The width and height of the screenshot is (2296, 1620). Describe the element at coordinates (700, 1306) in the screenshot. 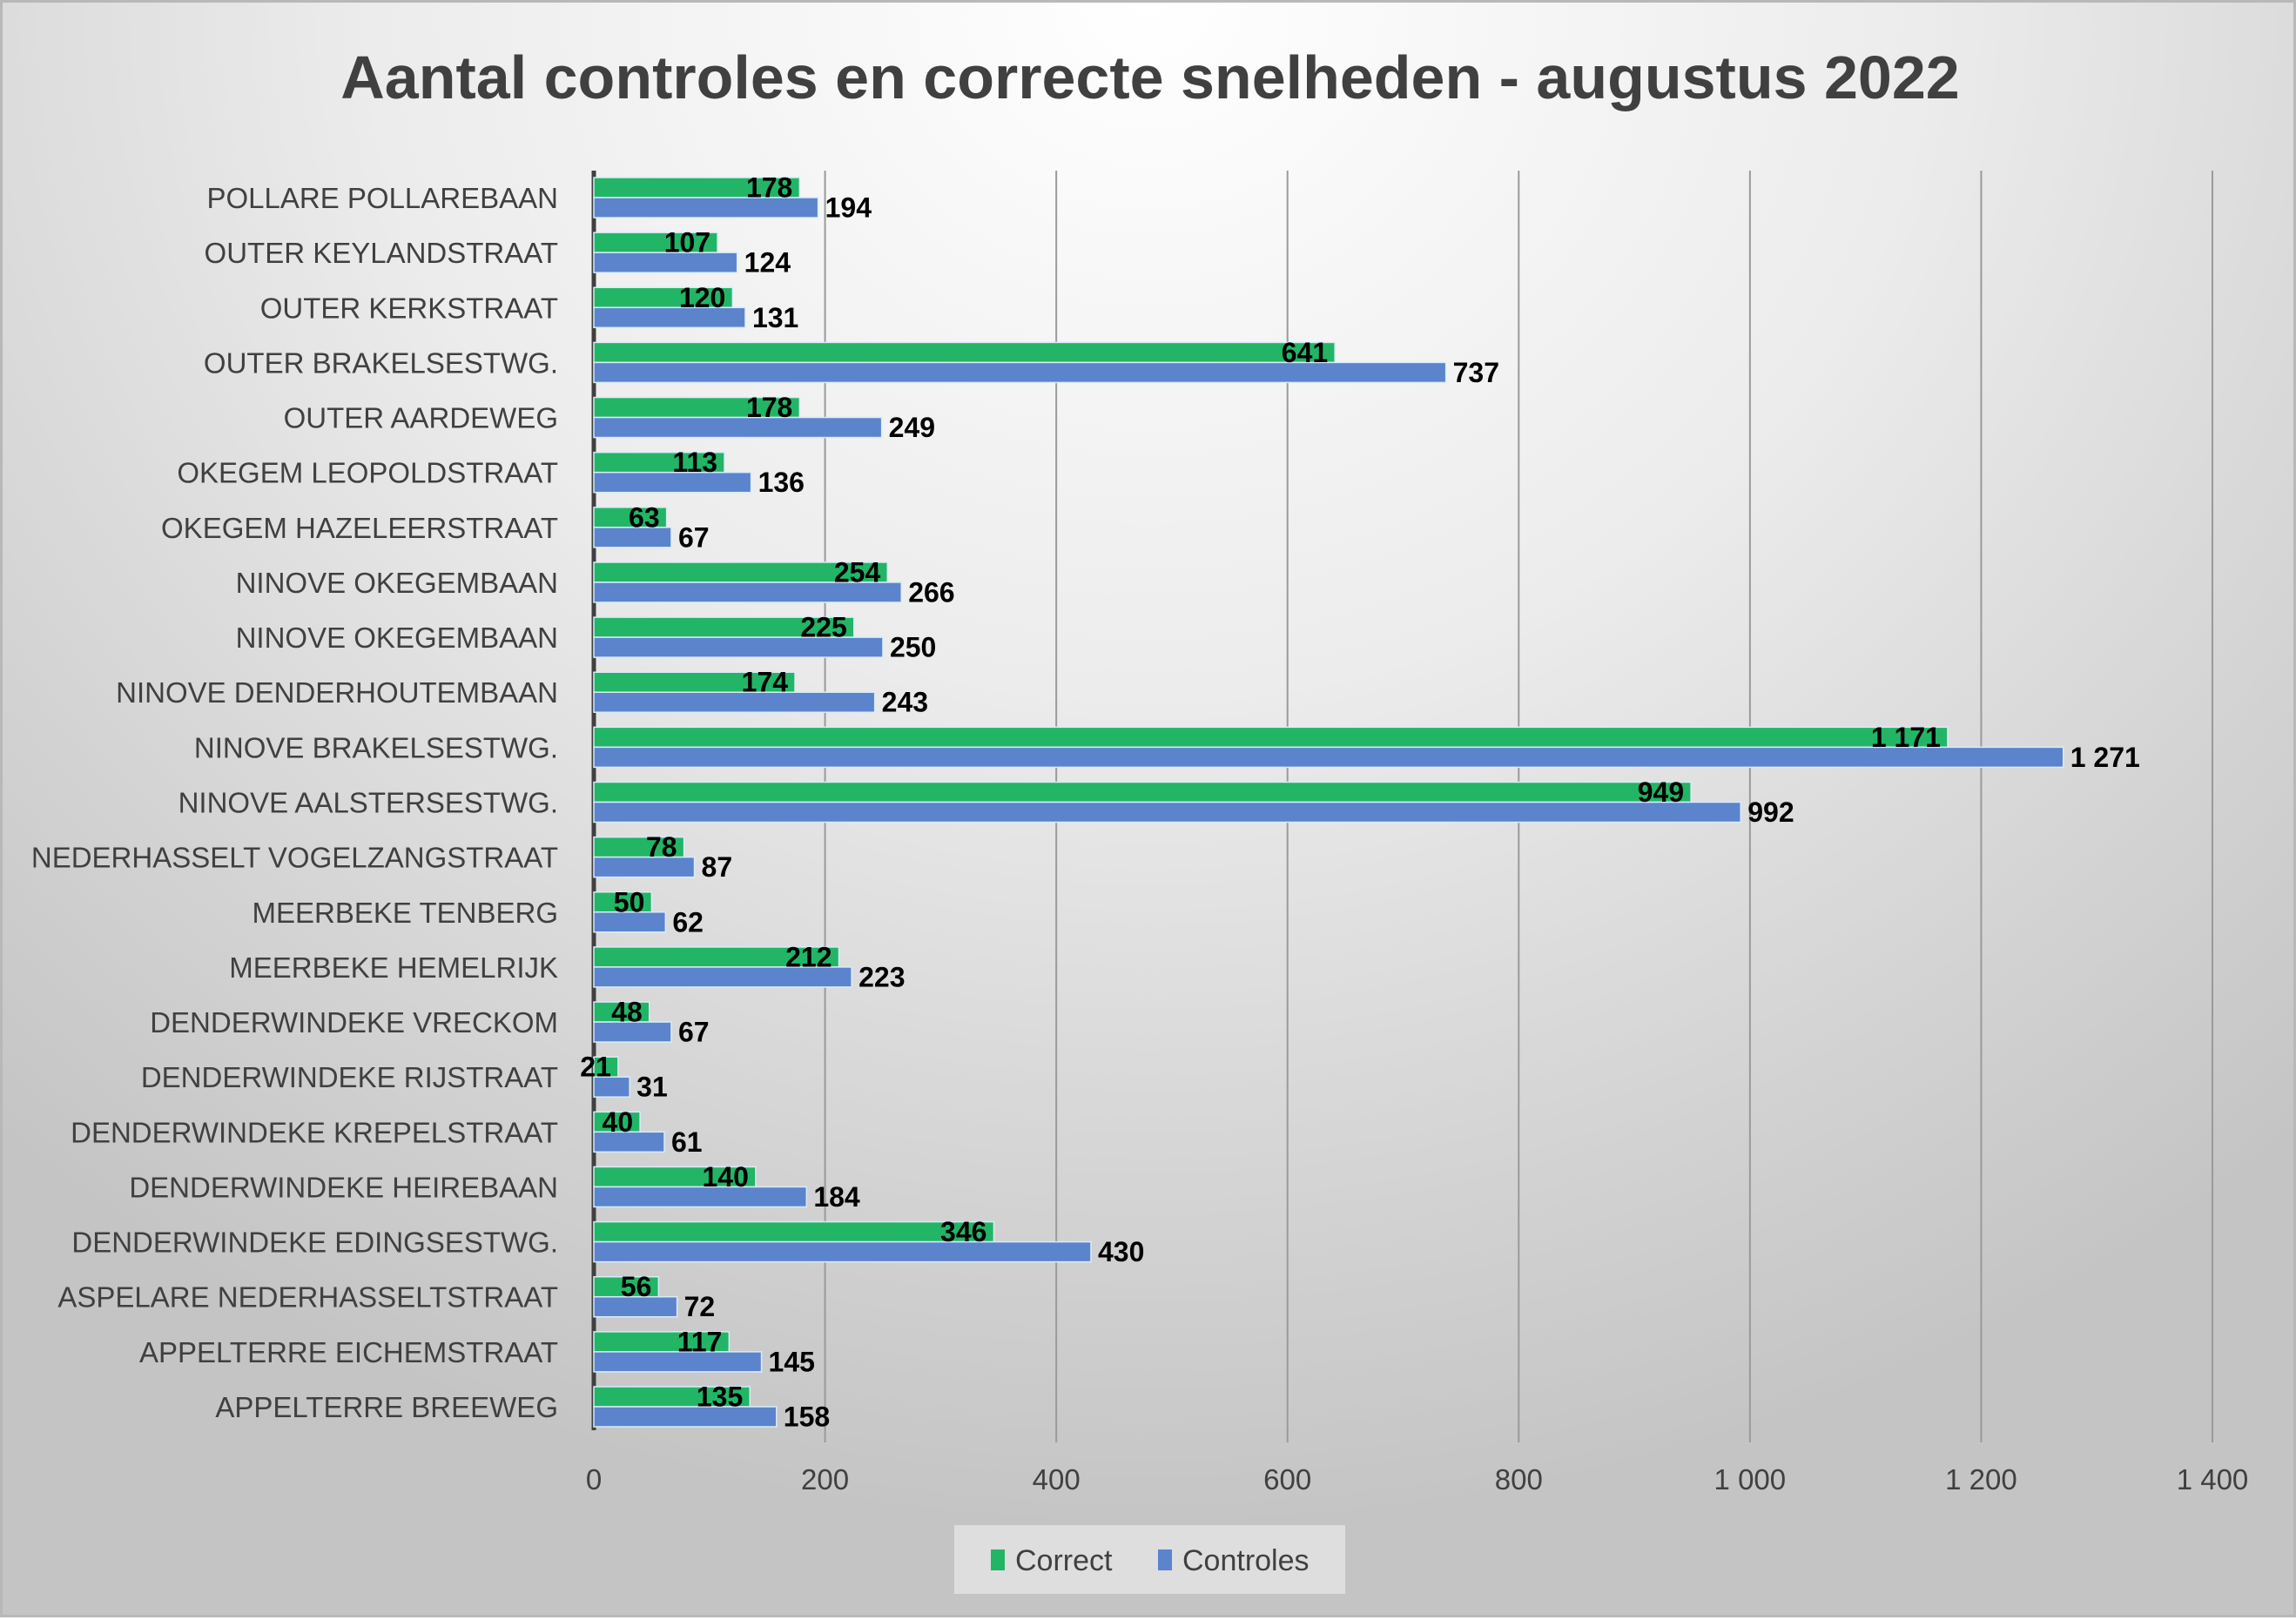

I see `data-label-controles: 72` at that location.